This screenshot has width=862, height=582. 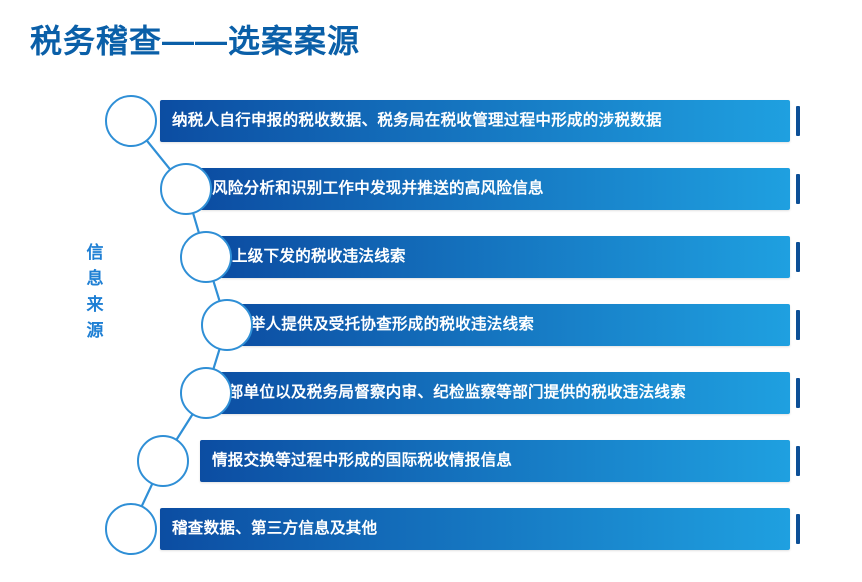 I want to click on list-item-label: 检举人提供及受托协查形成的税收违法线索, so click(x=384, y=324).